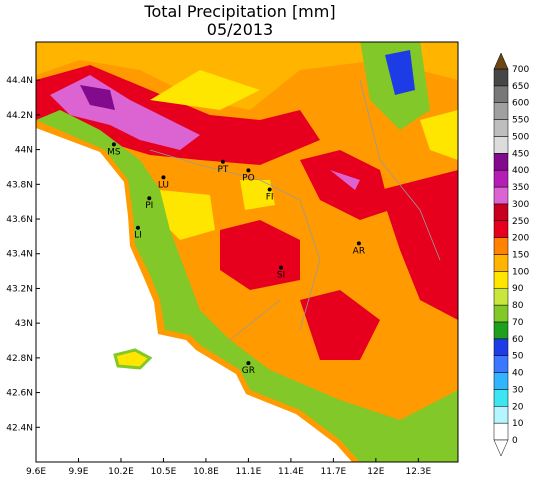 This screenshot has width=537, height=491. I want to click on city-label: FI, so click(270, 198).